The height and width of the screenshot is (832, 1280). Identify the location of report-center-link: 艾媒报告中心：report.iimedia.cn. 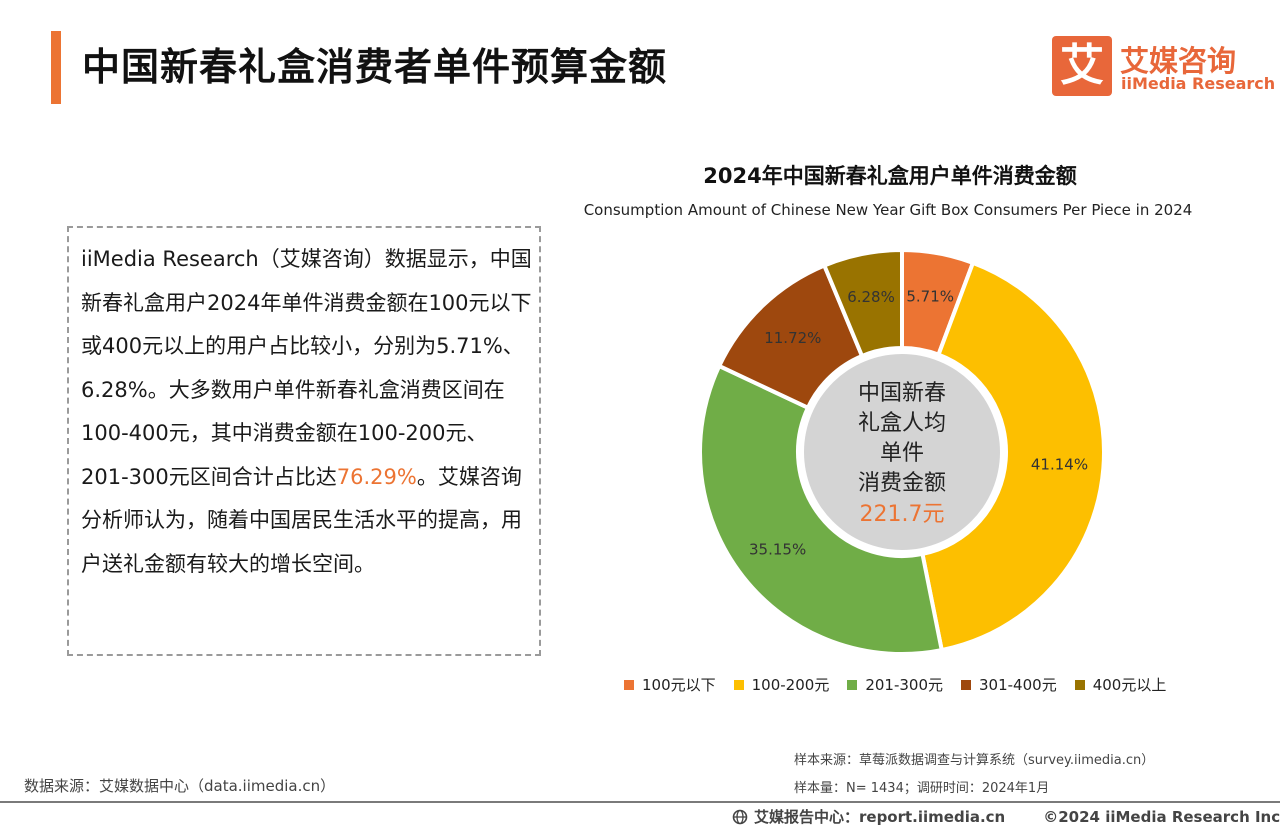
(880, 817).